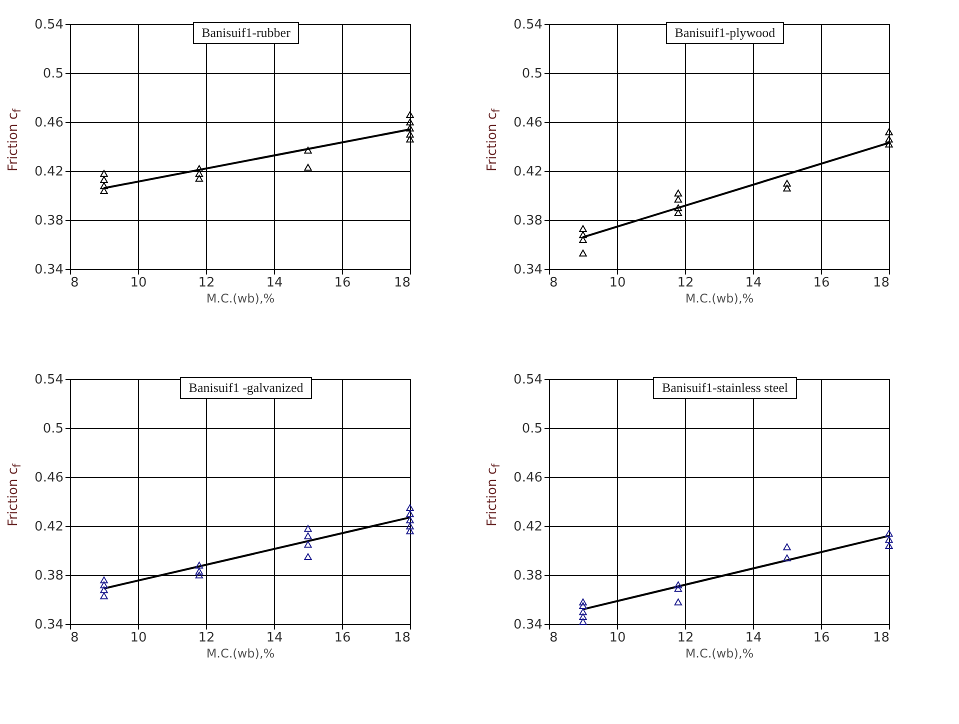  Describe the element at coordinates (246, 33) in the screenshot. I see `chart-title: Banisuif1-rubber` at that location.